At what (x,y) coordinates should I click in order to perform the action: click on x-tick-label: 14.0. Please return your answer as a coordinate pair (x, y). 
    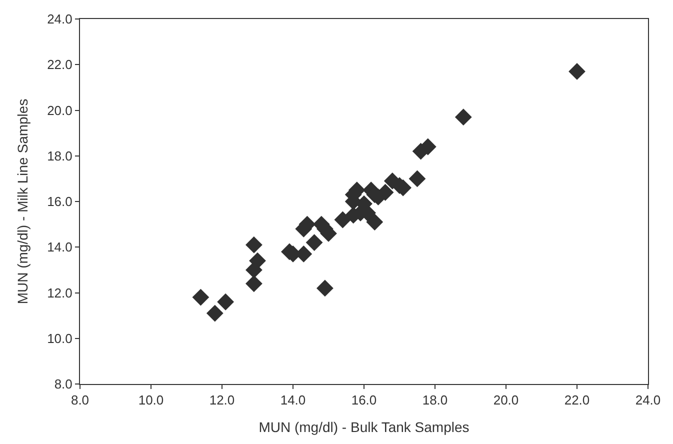
    Looking at the image, I should click on (293, 400).